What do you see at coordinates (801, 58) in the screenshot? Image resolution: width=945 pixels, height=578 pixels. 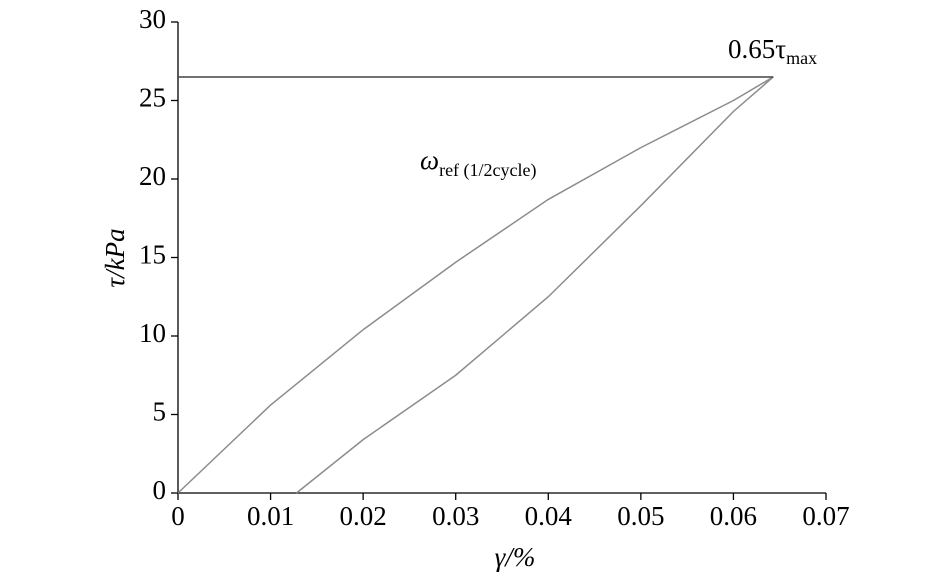 I see `annotation-sub: max` at bounding box center [801, 58].